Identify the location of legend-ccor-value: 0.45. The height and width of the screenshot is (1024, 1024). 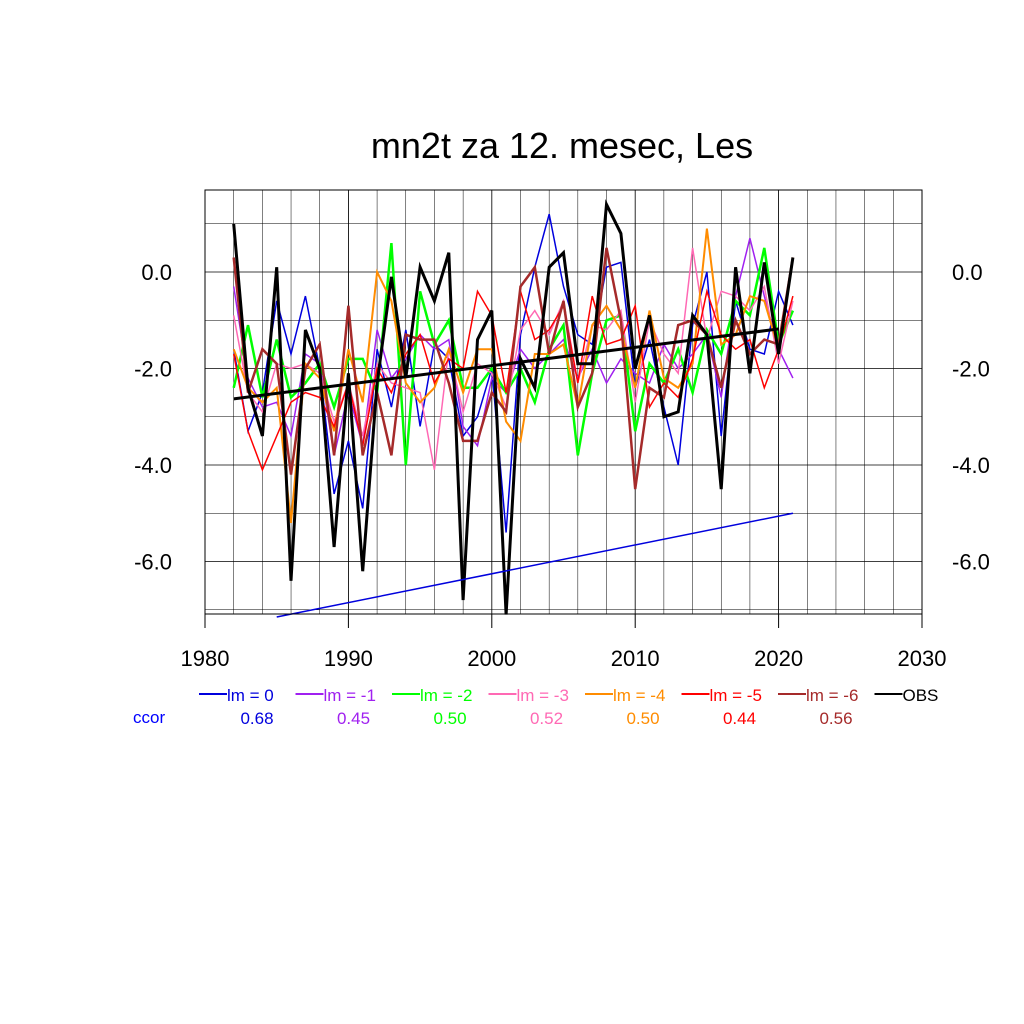
(353, 718).